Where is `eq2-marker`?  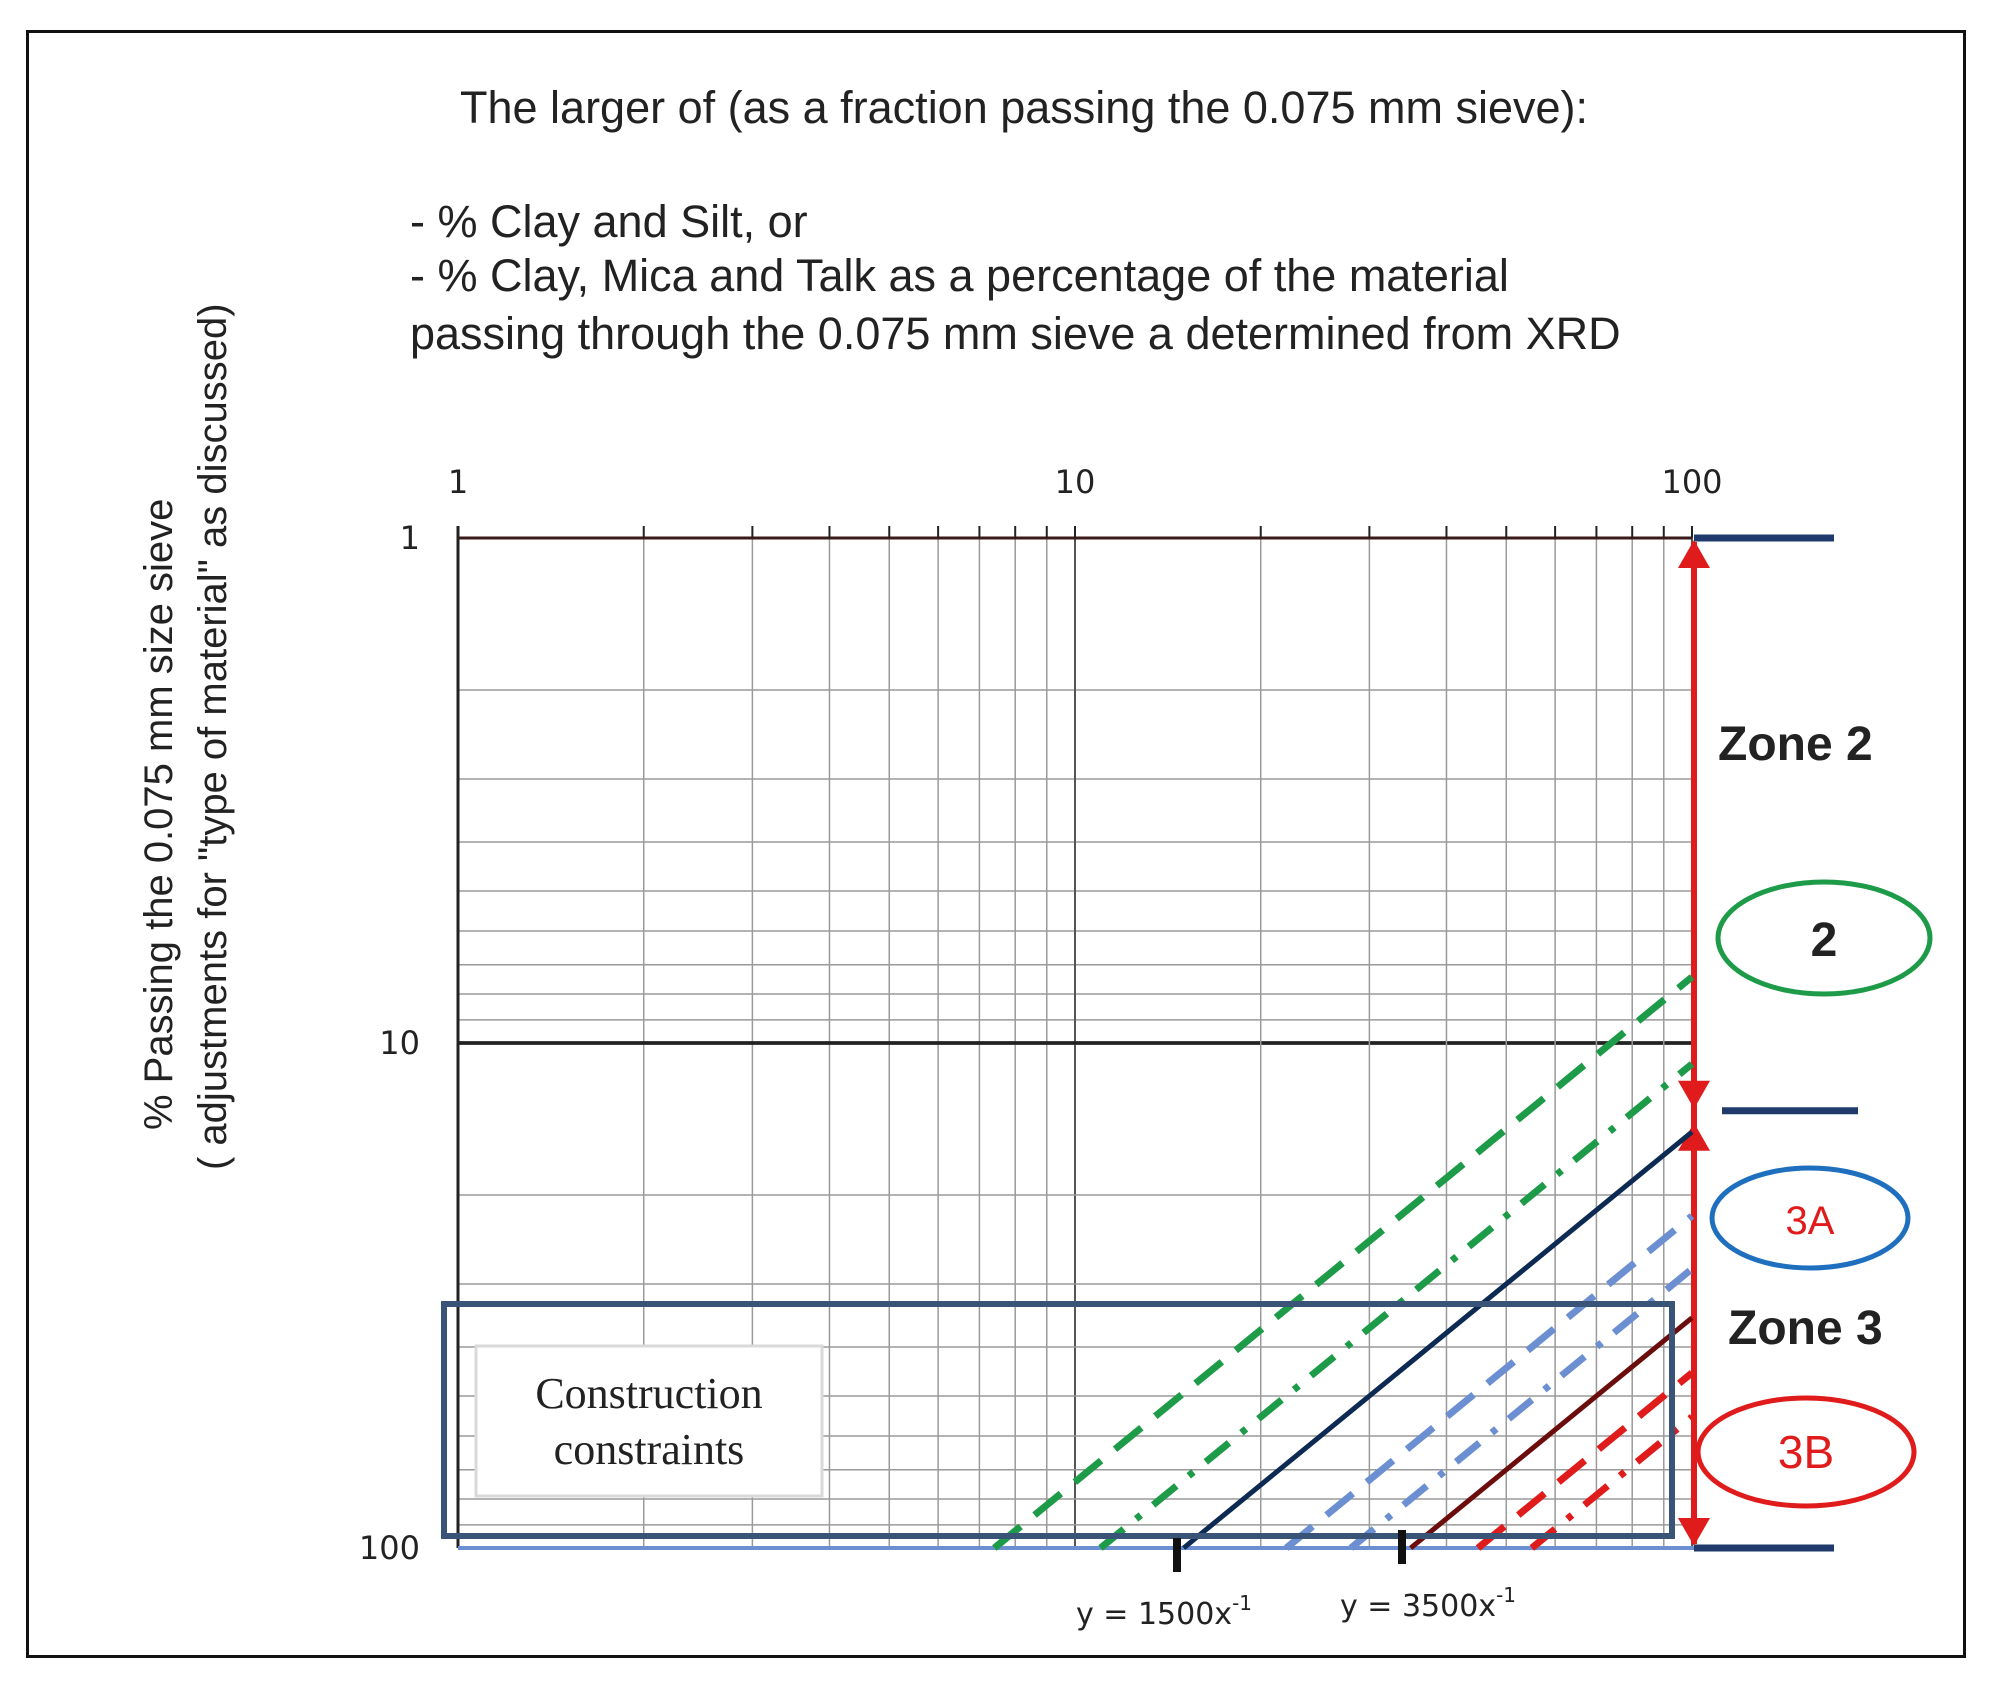 eq2-marker is located at coordinates (1402, 1547).